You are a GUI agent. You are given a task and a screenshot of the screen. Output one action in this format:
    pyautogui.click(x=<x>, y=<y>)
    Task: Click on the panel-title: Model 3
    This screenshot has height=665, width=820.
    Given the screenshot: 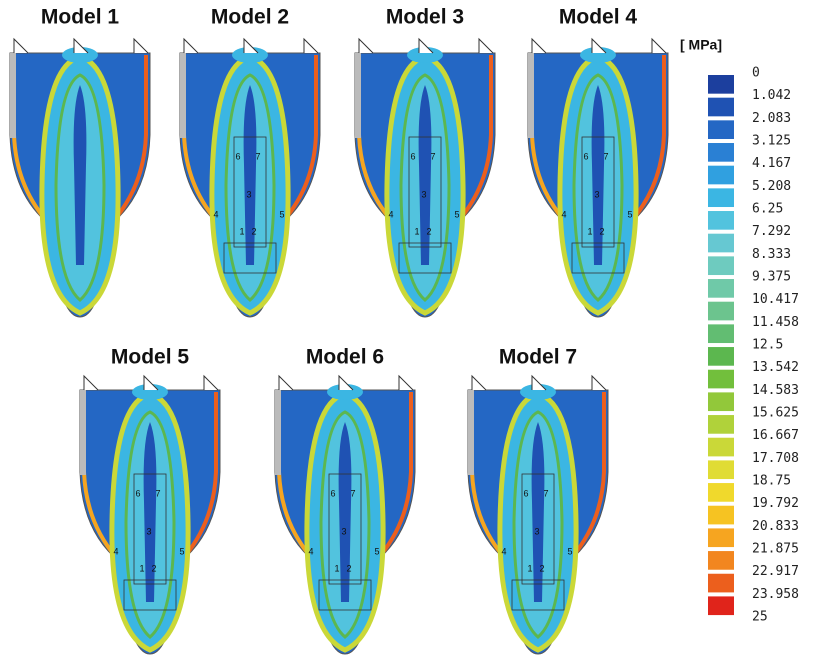 What is the action you would take?
    pyautogui.click(x=425, y=17)
    